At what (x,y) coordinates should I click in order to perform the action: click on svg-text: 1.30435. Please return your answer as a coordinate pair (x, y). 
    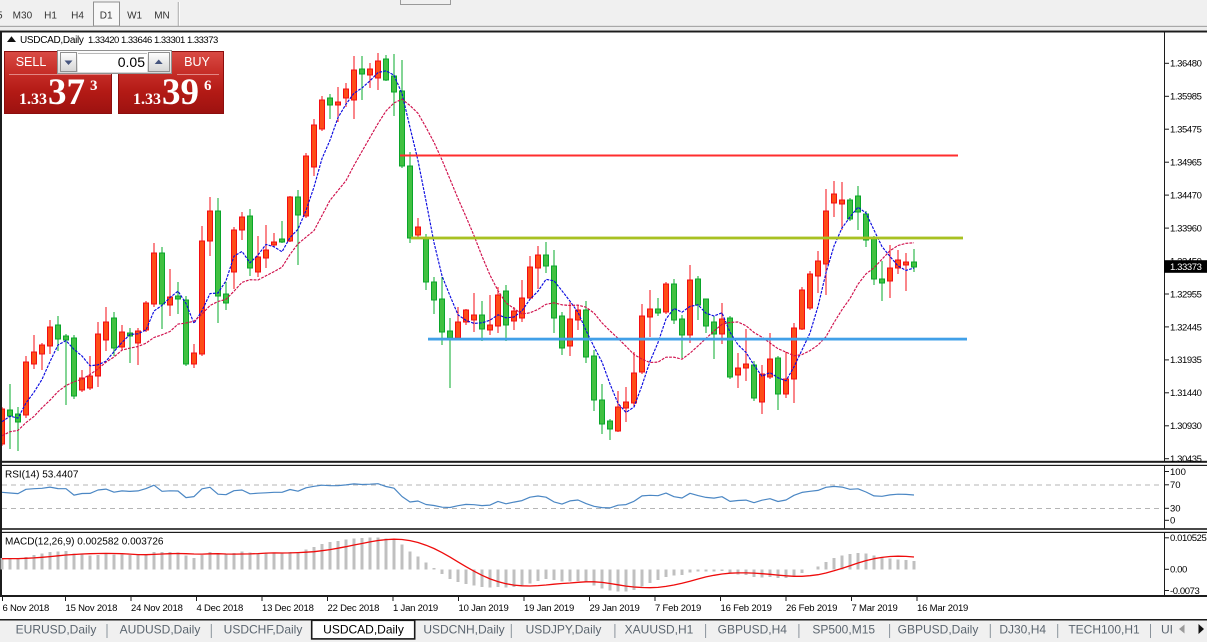
    Looking at the image, I should click on (1186, 459).